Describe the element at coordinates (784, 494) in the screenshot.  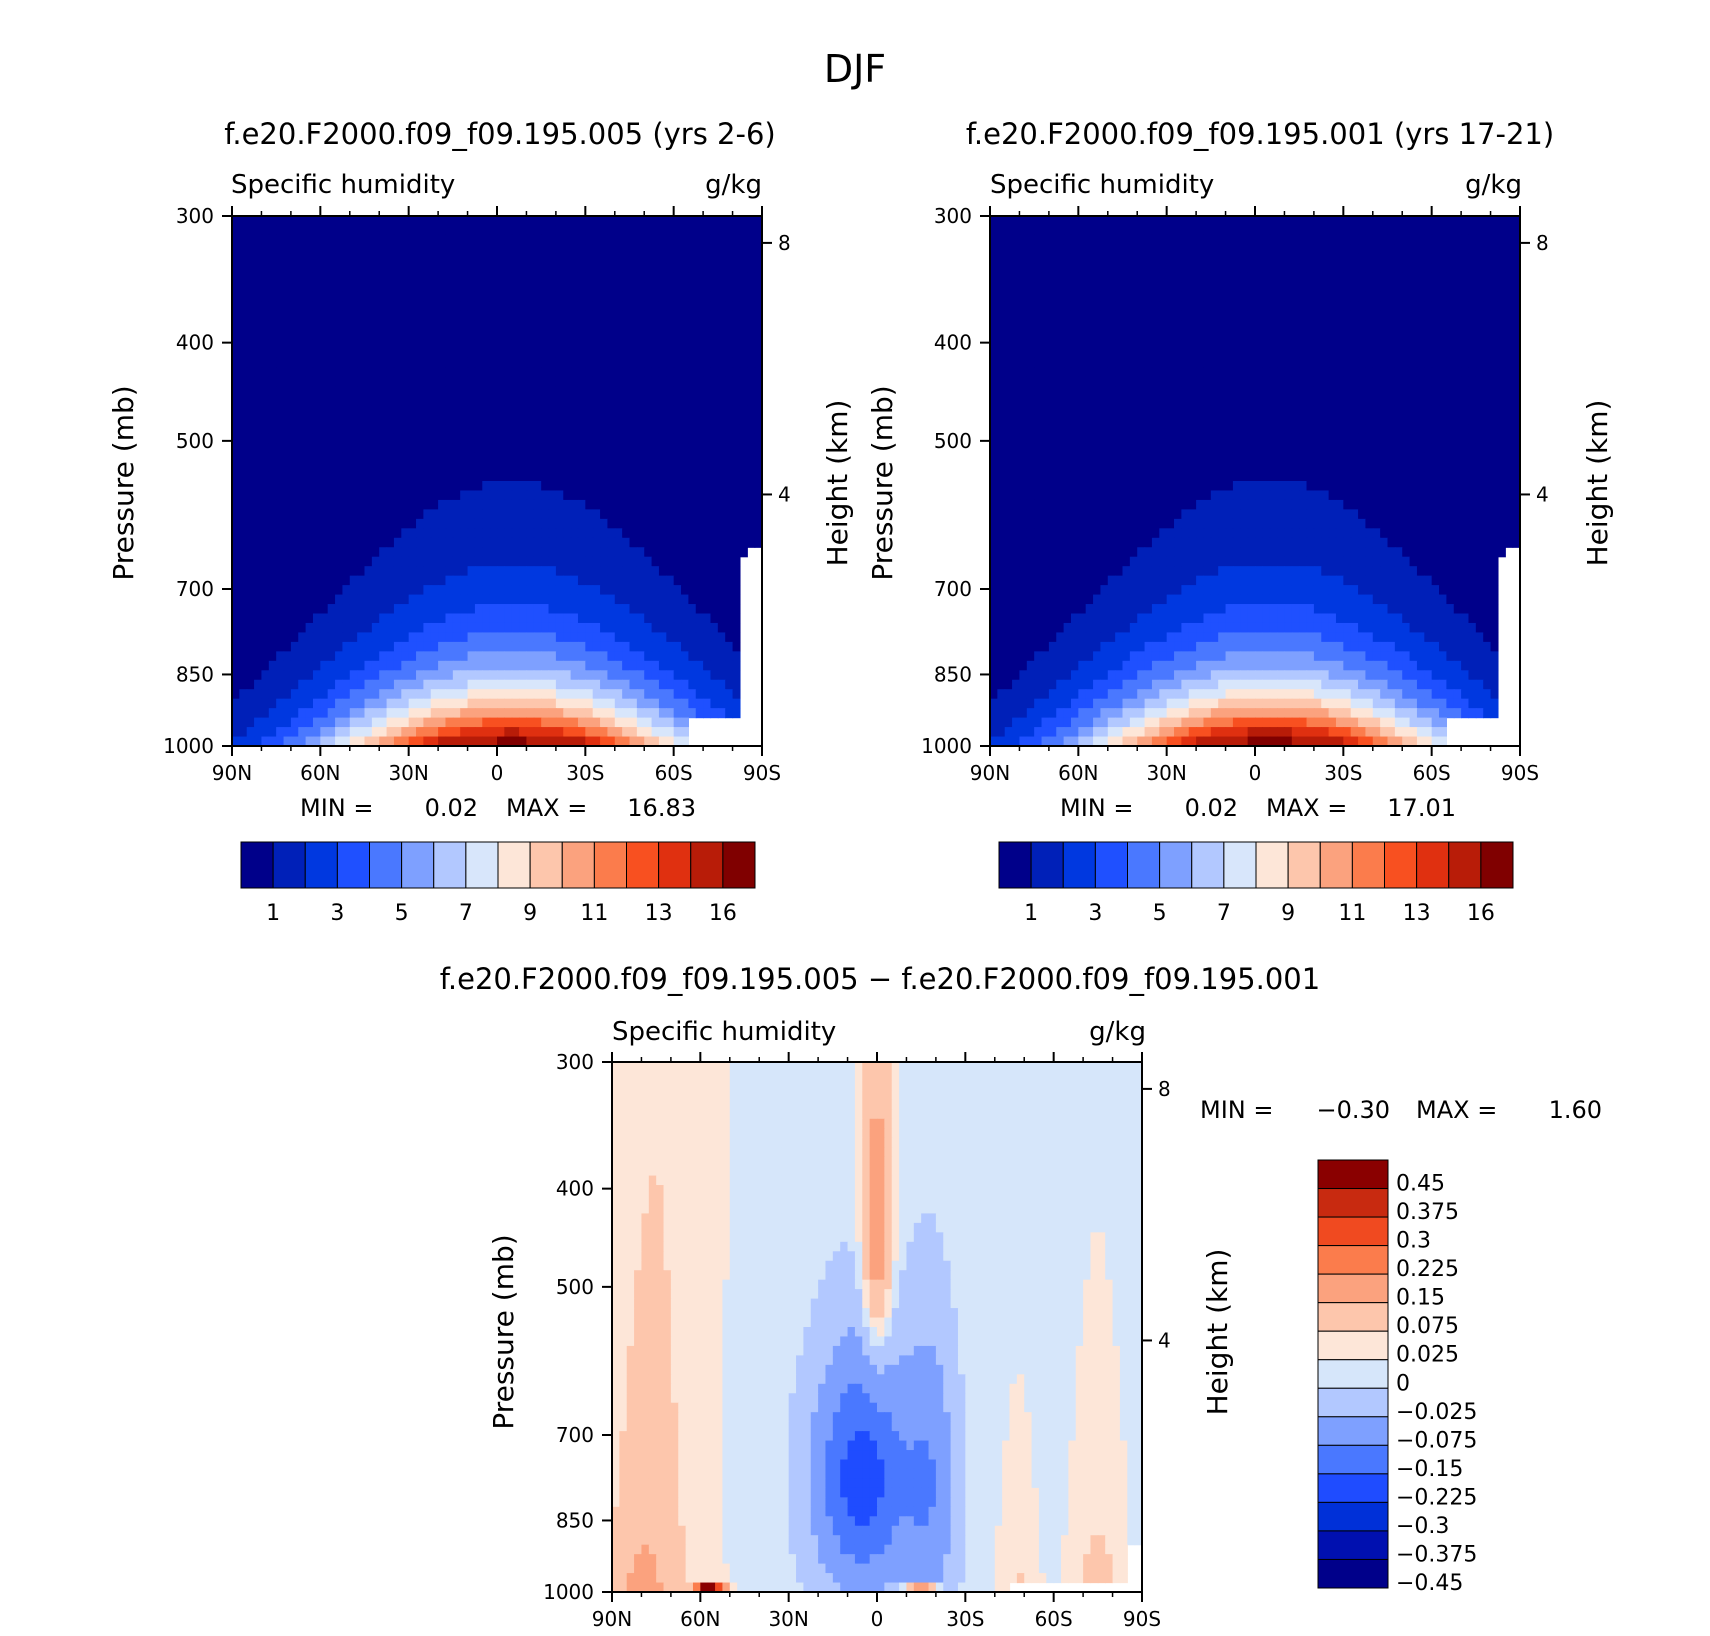
I see `height-tick-label: 4` at that location.